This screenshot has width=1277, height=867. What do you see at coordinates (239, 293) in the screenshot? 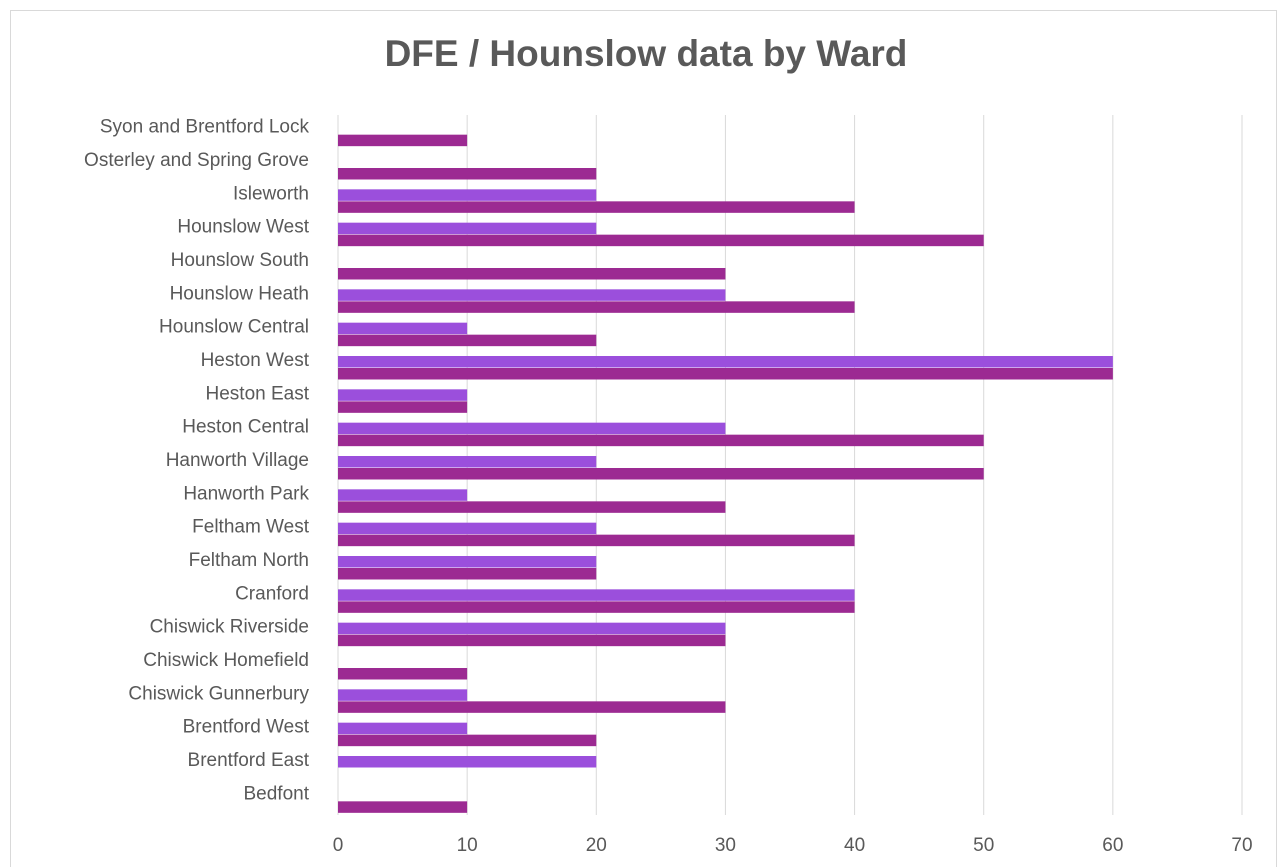
I see `y-tick-label: Hounslow Heath` at bounding box center [239, 293].